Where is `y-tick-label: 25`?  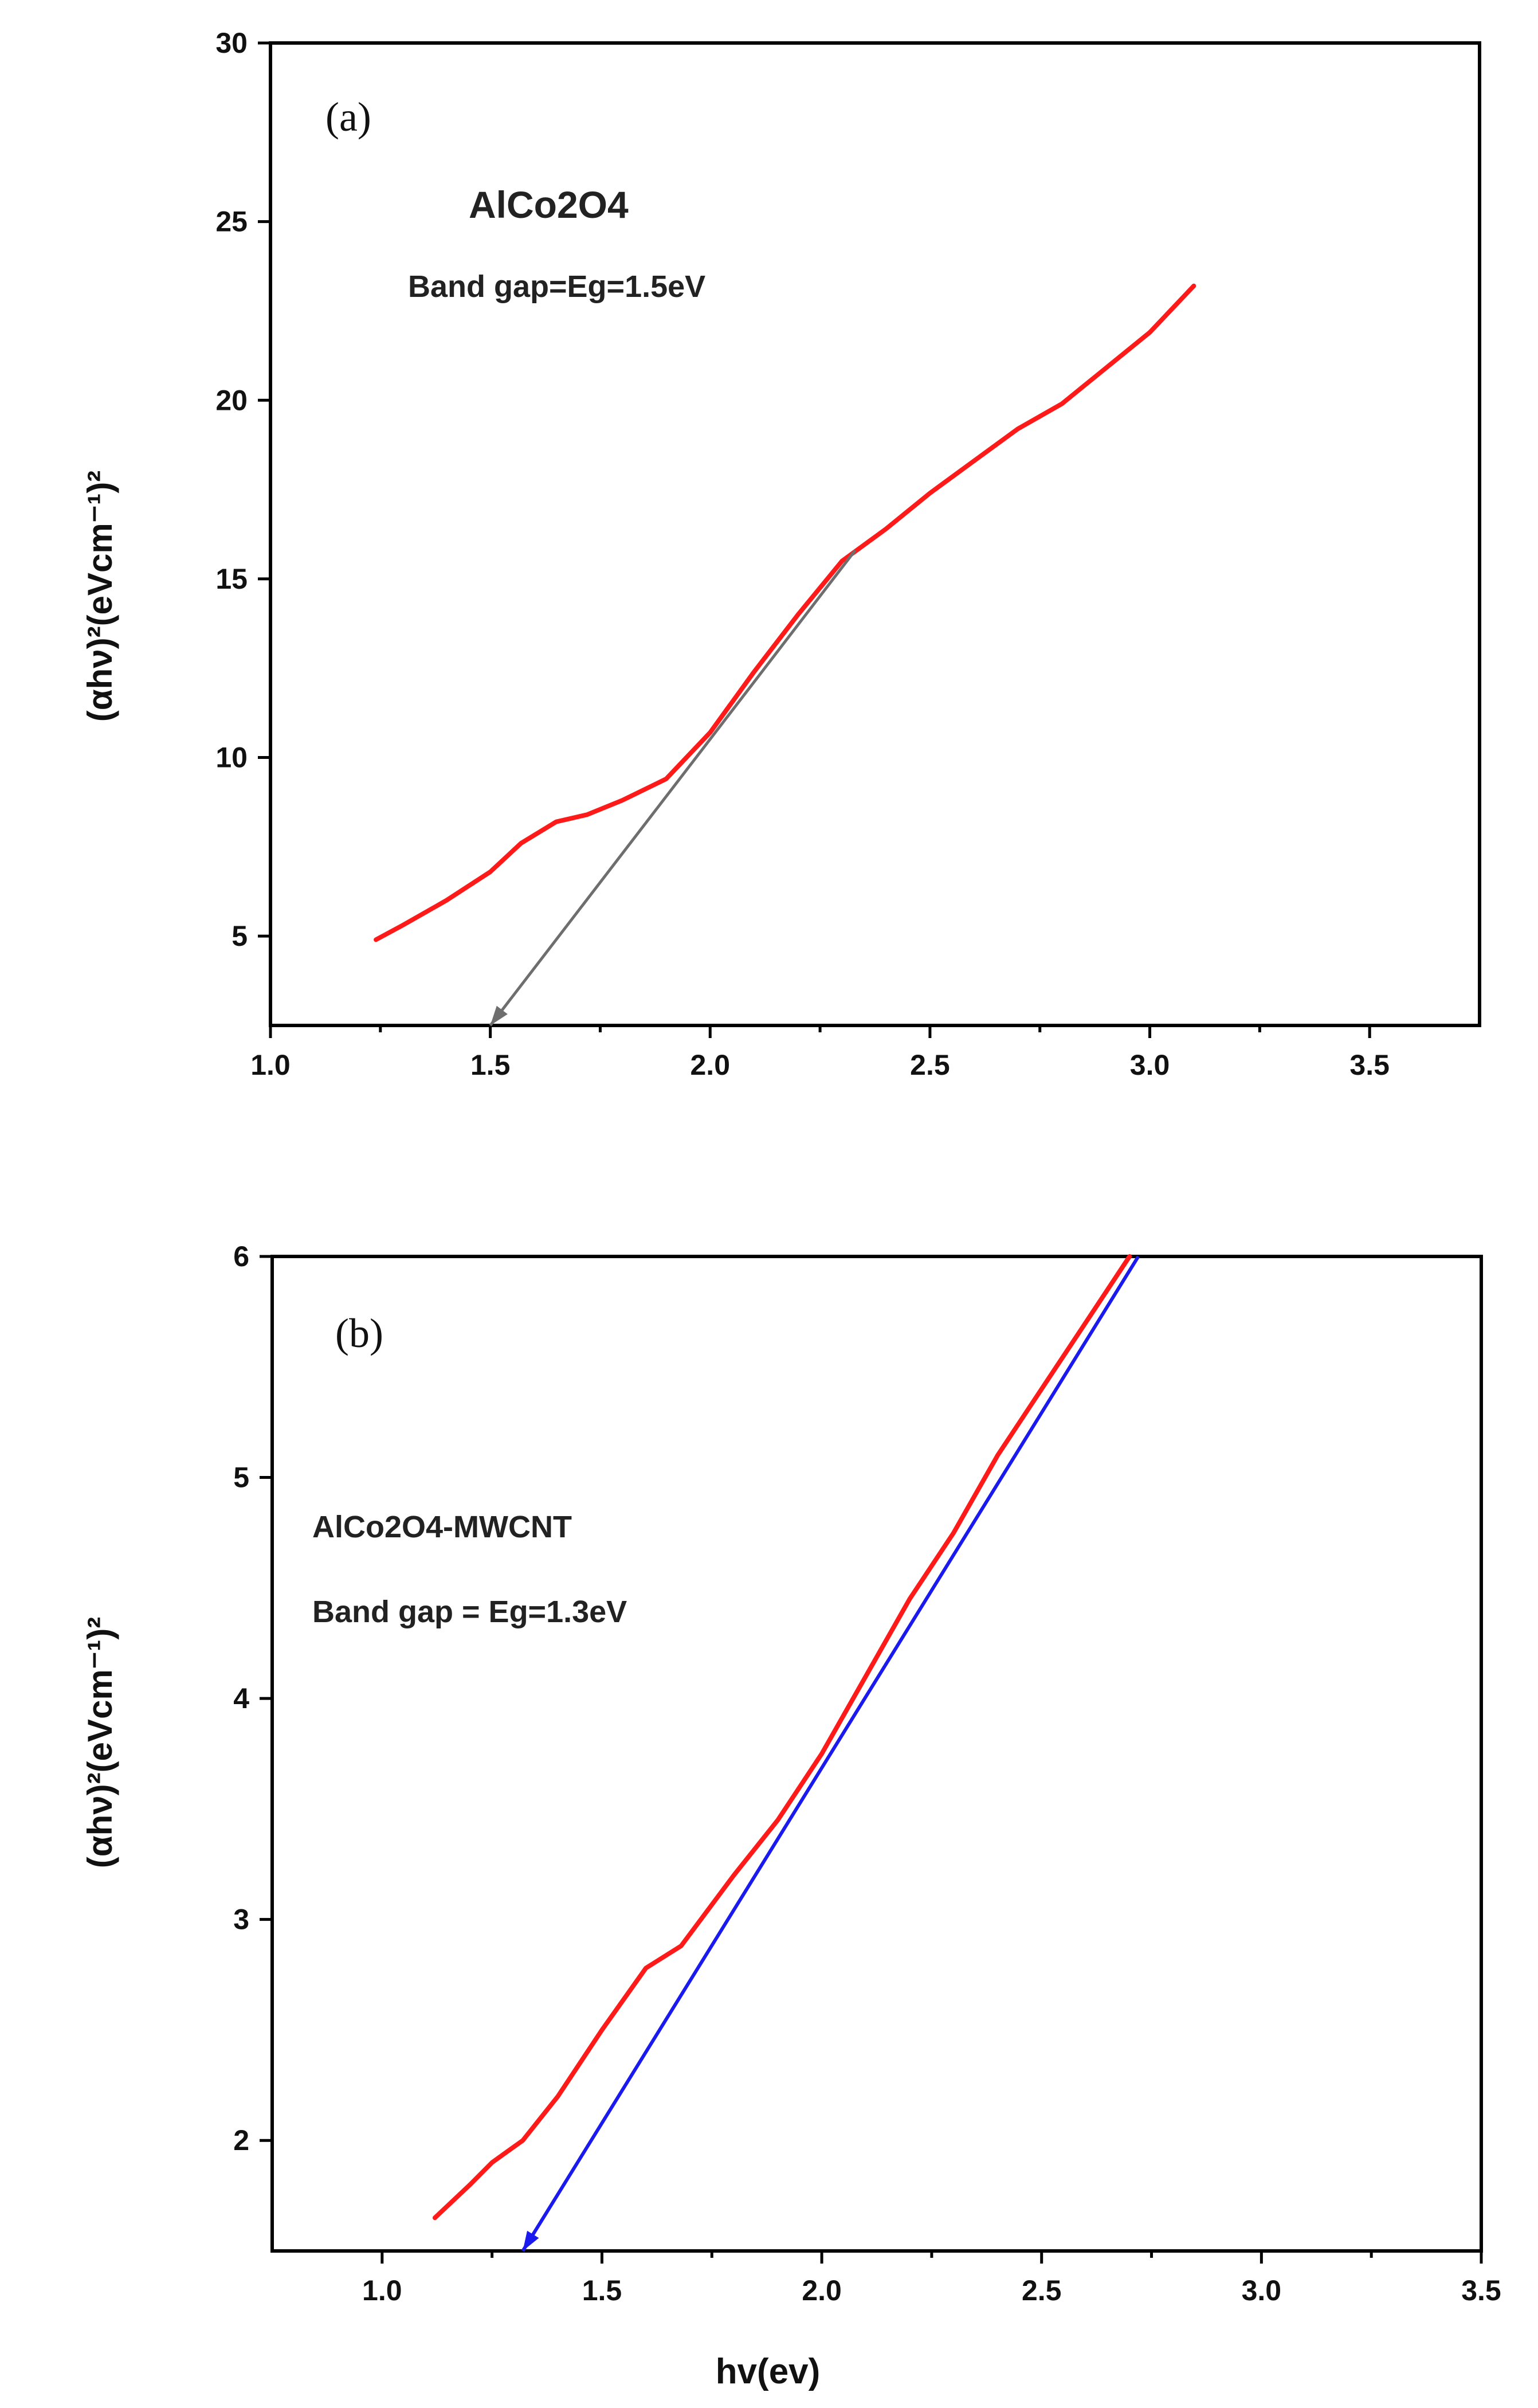
y-tick-label: 25 is located at coordinates (232, 222).